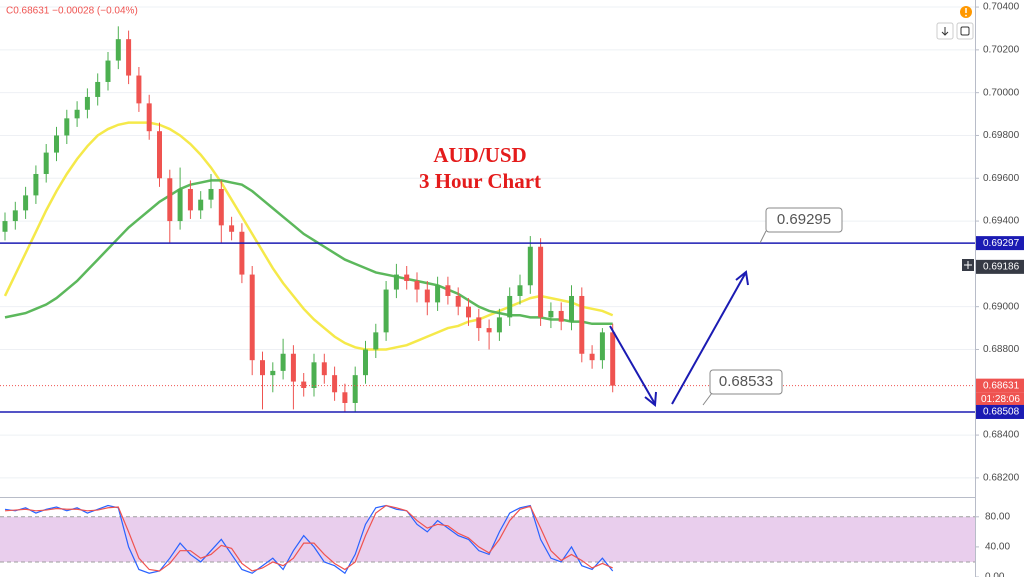 The image size is (1024, 577). I want to click on oscillator-band, so click(487, 539).